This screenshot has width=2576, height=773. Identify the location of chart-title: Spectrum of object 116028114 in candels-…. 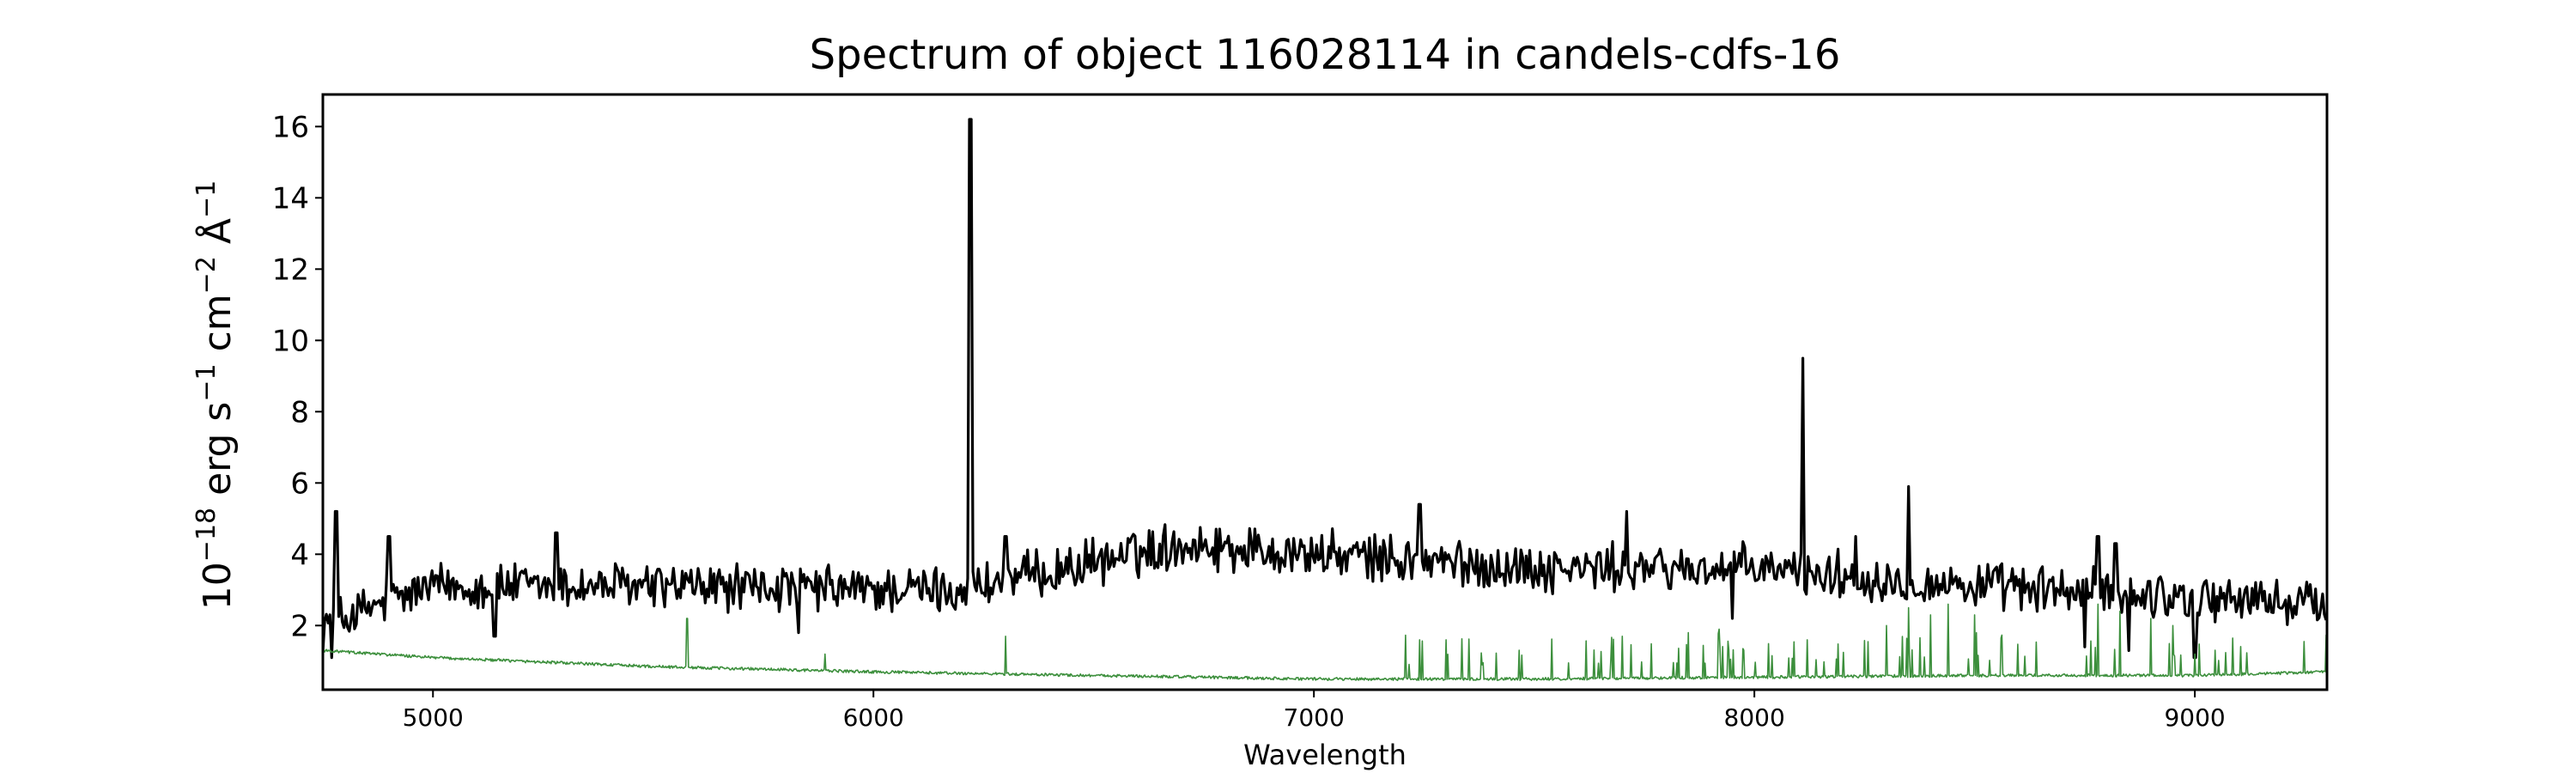
(1325, 55).